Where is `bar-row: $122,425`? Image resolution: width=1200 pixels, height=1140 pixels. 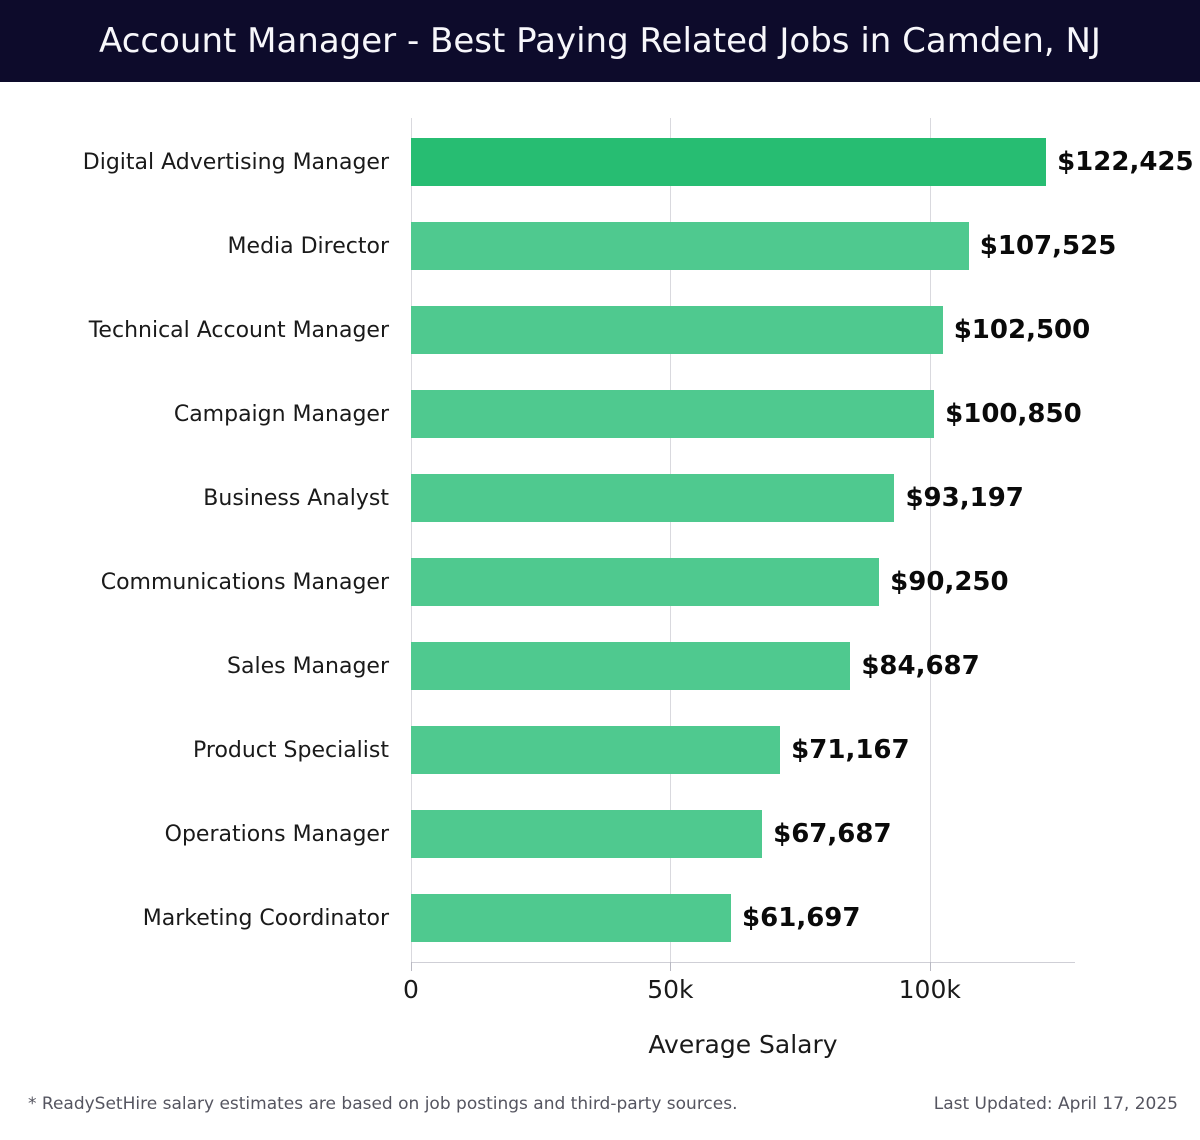
bar-row: $122,425 is located at coordinates (802, 162).